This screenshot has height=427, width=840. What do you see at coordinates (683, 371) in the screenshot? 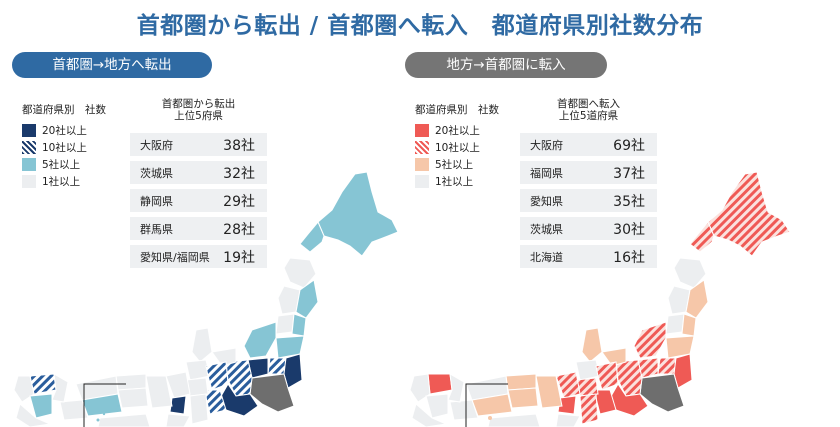
I see `region-ibaraki` at bounding box center [683, 371].